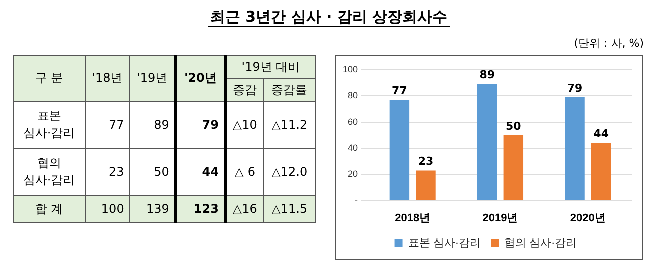 The image size is (658, 276). Describe the element at coordinates (500, 218) in the screenshot. I see `x-tick-label: 2019년` at that location.